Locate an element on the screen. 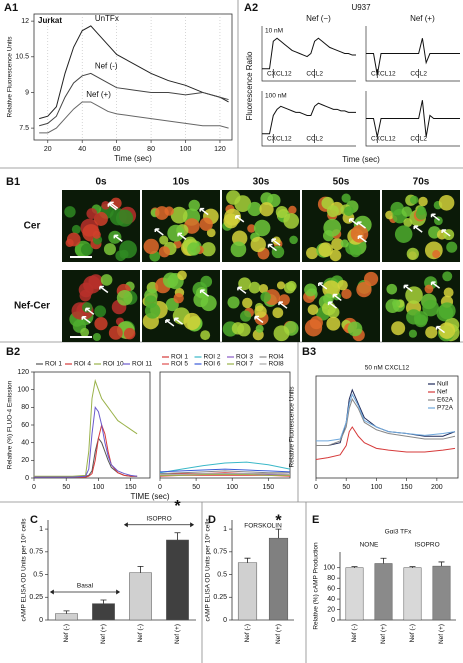 This screenshot has height=663, width=463. y-tick-label: 0.75 is located at coordinates (220, 552).